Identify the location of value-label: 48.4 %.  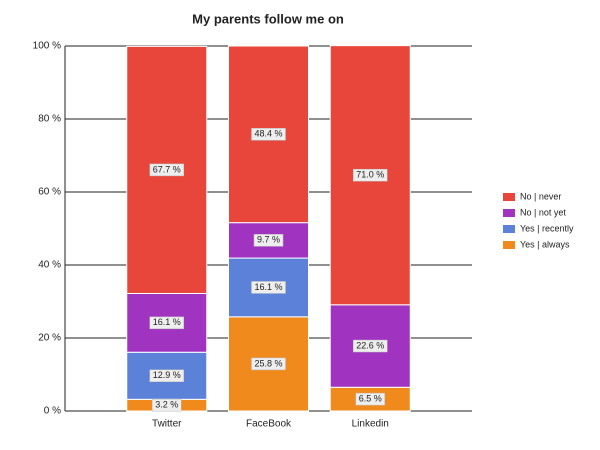
(268, 134).